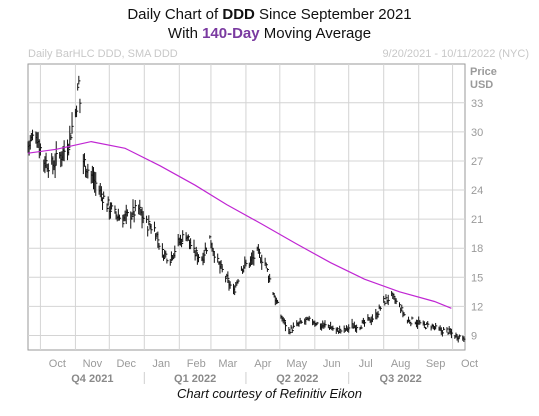 The image size is (539, 416). I want to click on chart-subtitle: With 140-Day Moving Average, so click(269, 33).